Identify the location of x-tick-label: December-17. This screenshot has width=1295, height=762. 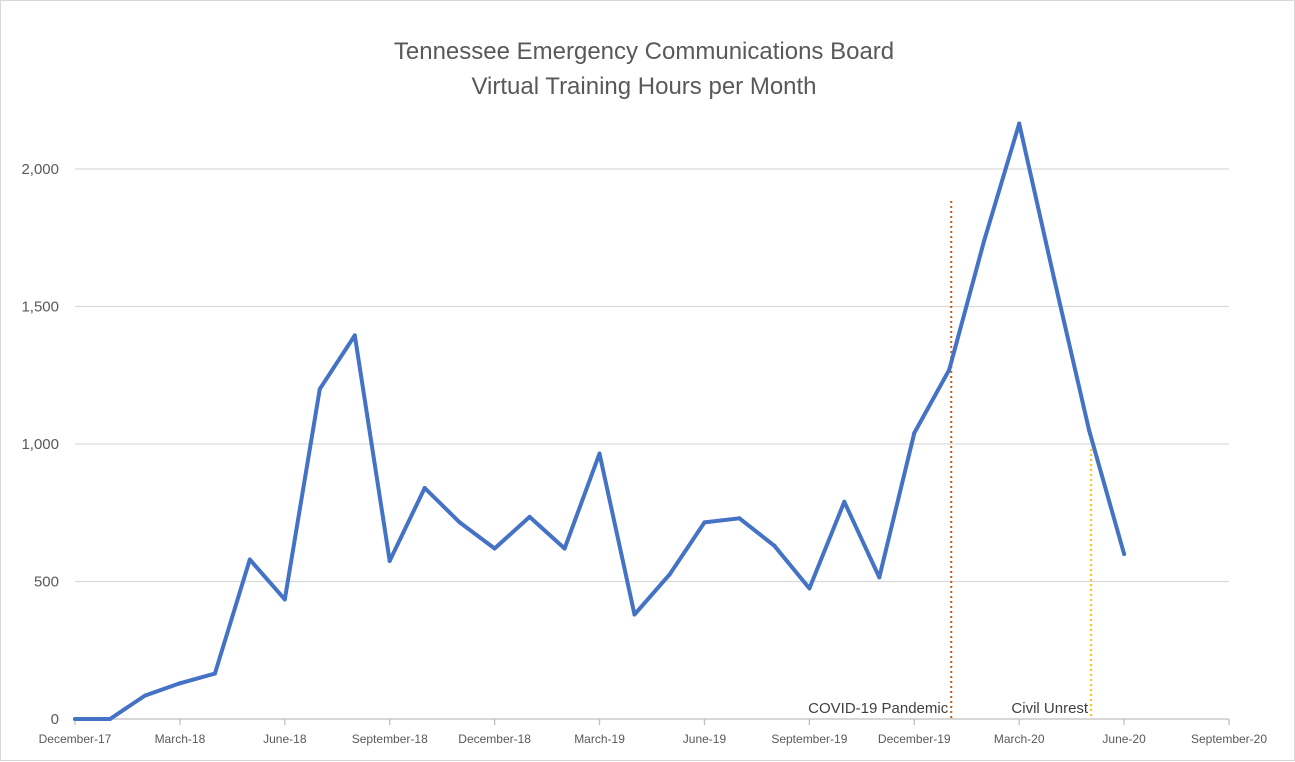
(75, 739).